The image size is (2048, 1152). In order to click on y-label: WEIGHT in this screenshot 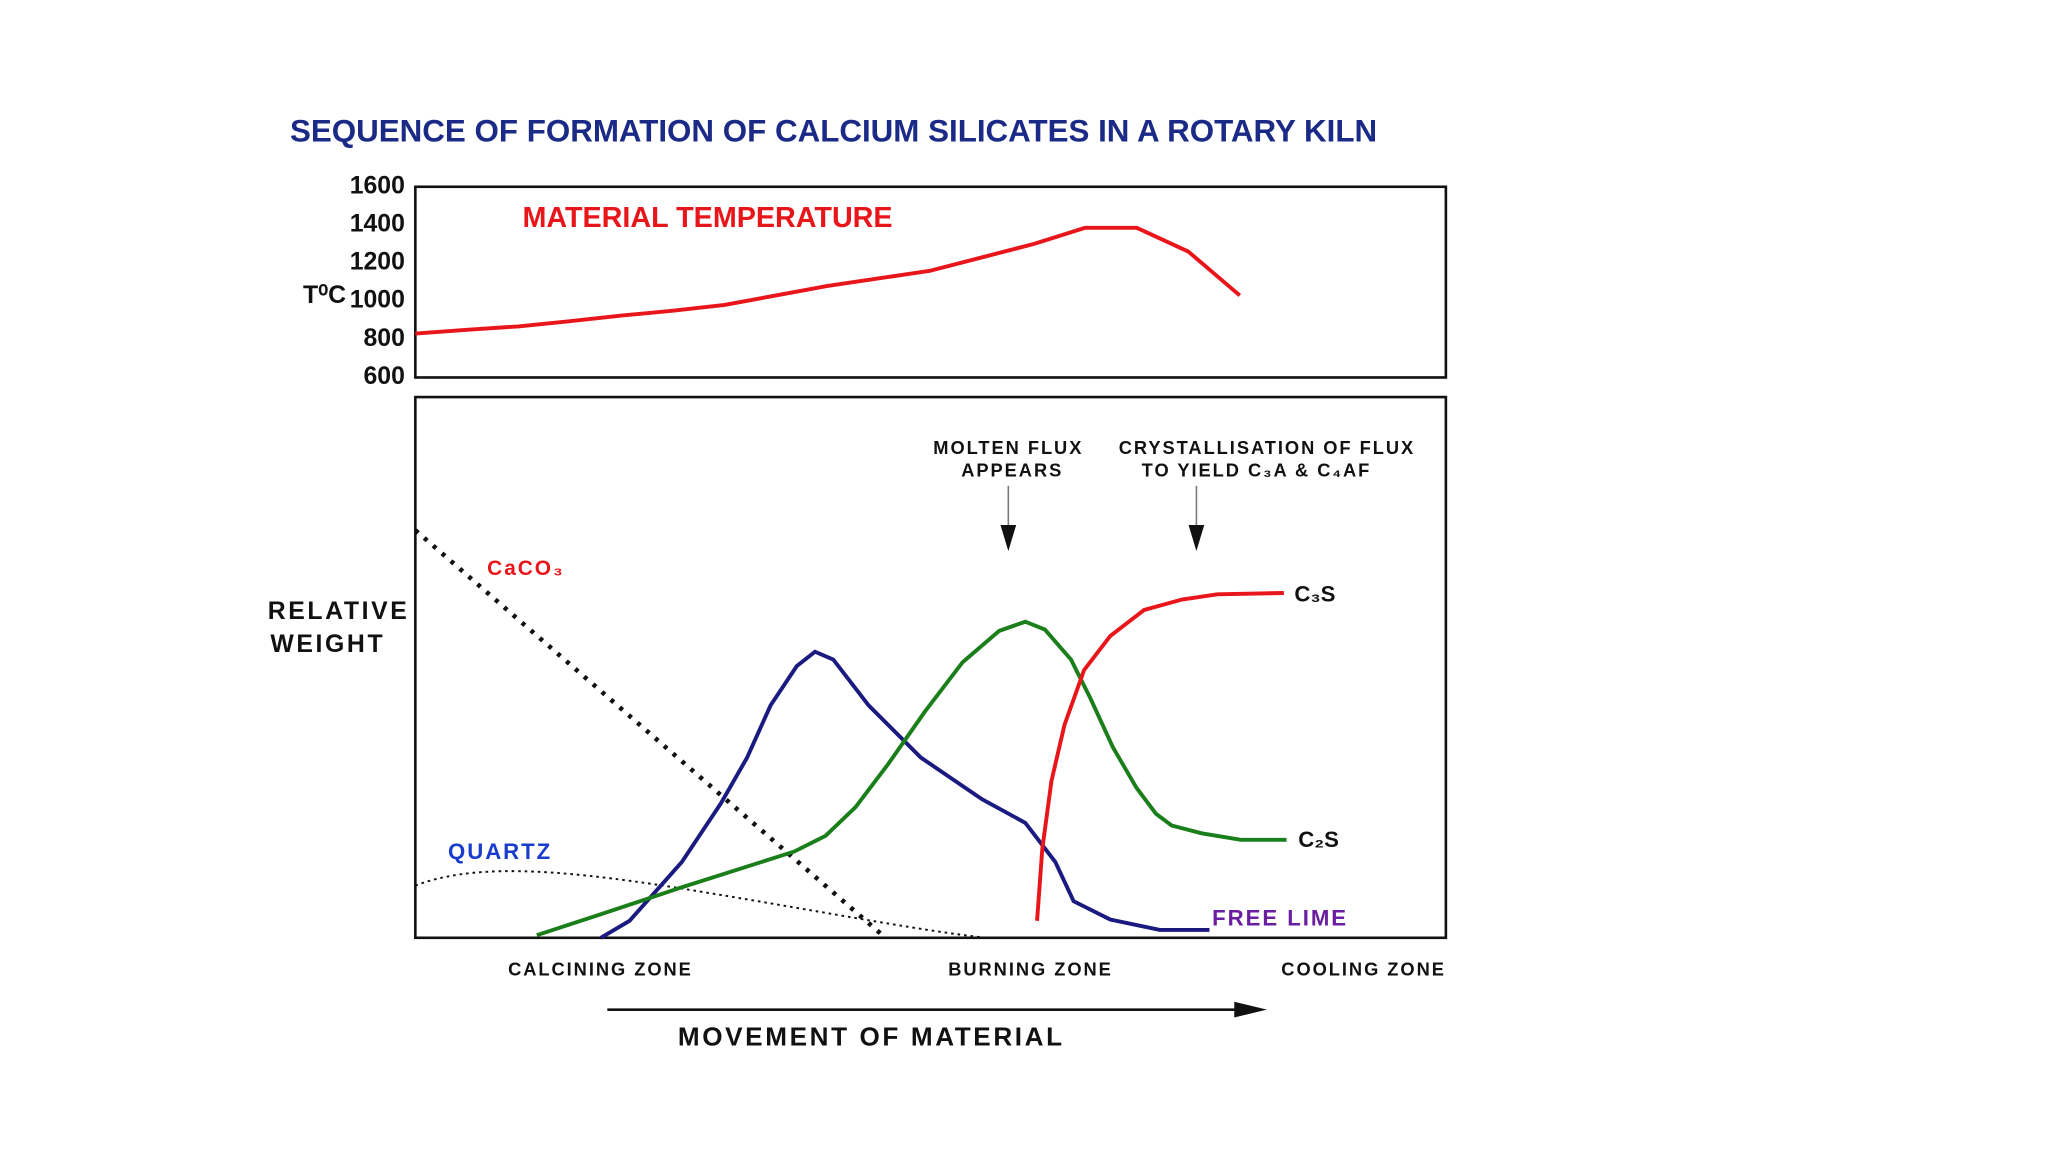, I will do `click(327, 644)`.